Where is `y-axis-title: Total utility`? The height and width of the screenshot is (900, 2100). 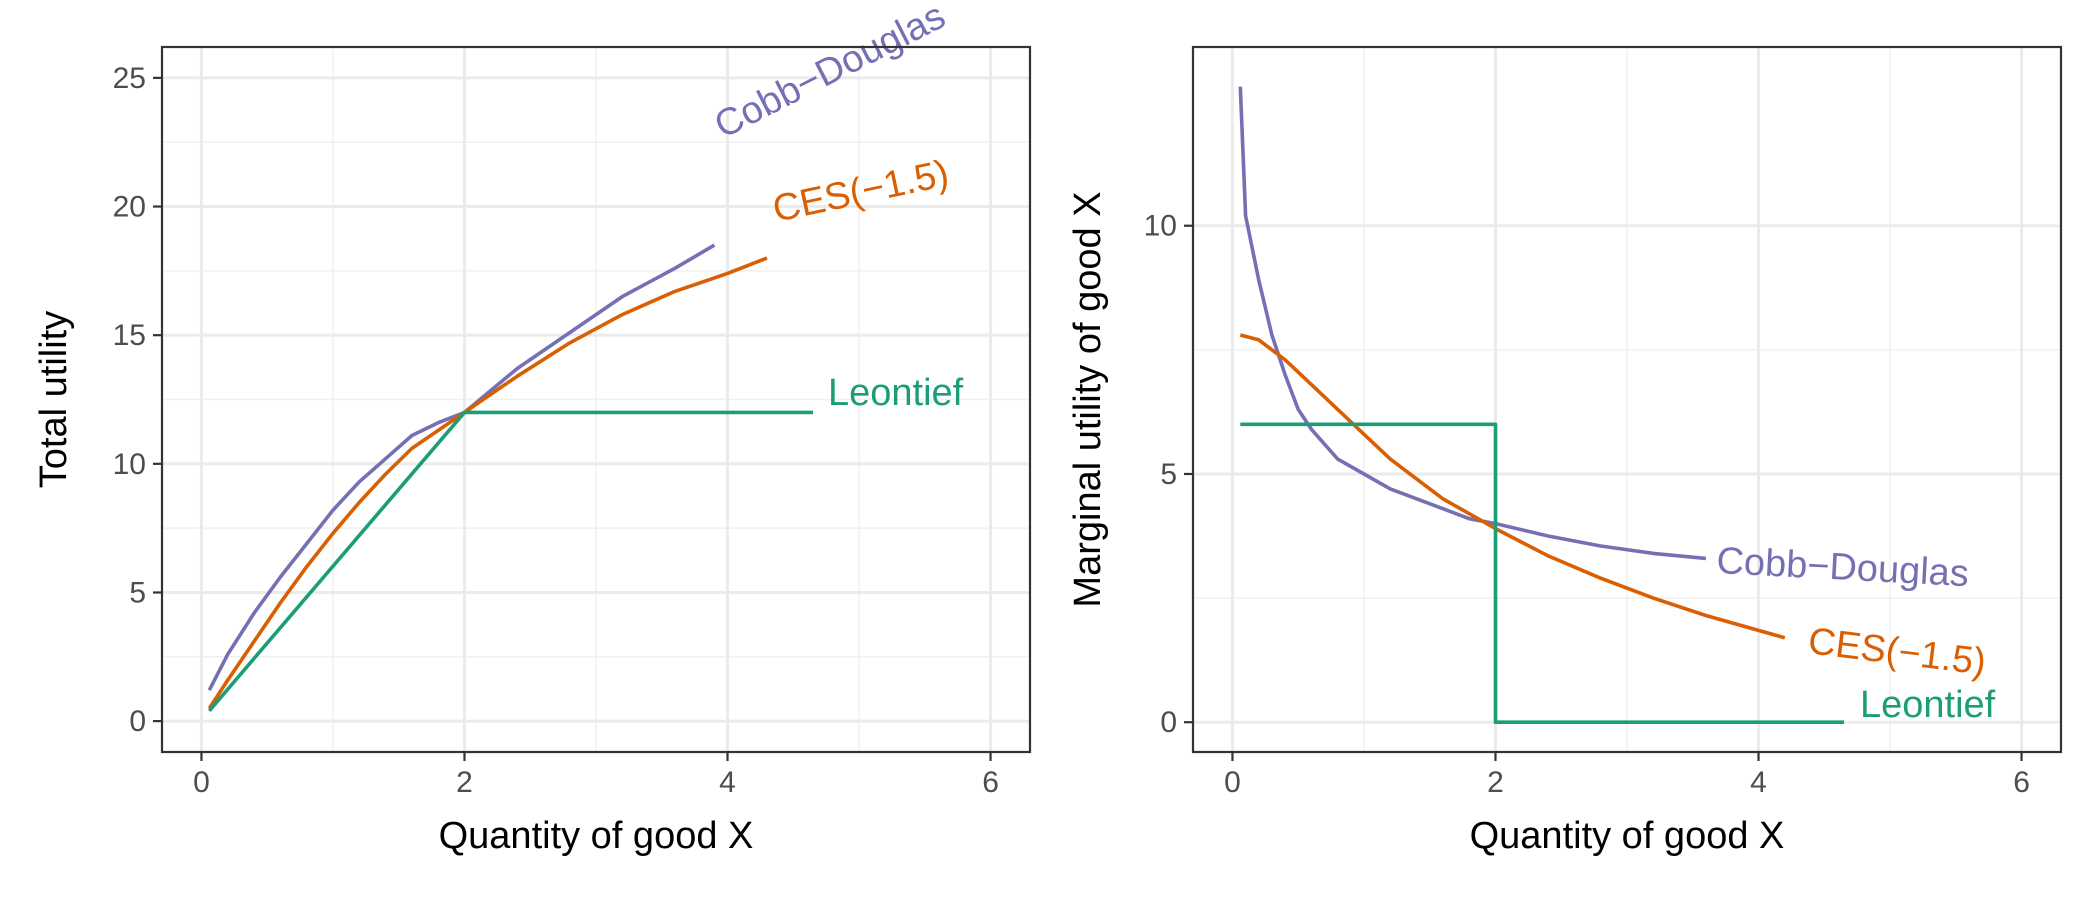 y-axis-title: Total utility is located at coordinates (54, 399).